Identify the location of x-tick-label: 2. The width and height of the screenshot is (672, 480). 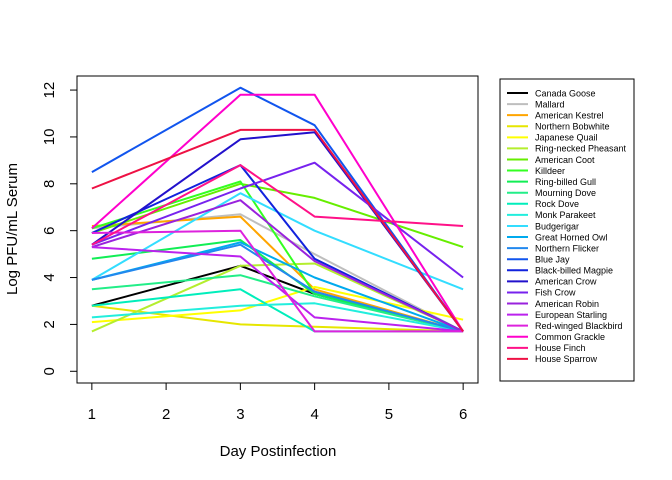
(166, 414).